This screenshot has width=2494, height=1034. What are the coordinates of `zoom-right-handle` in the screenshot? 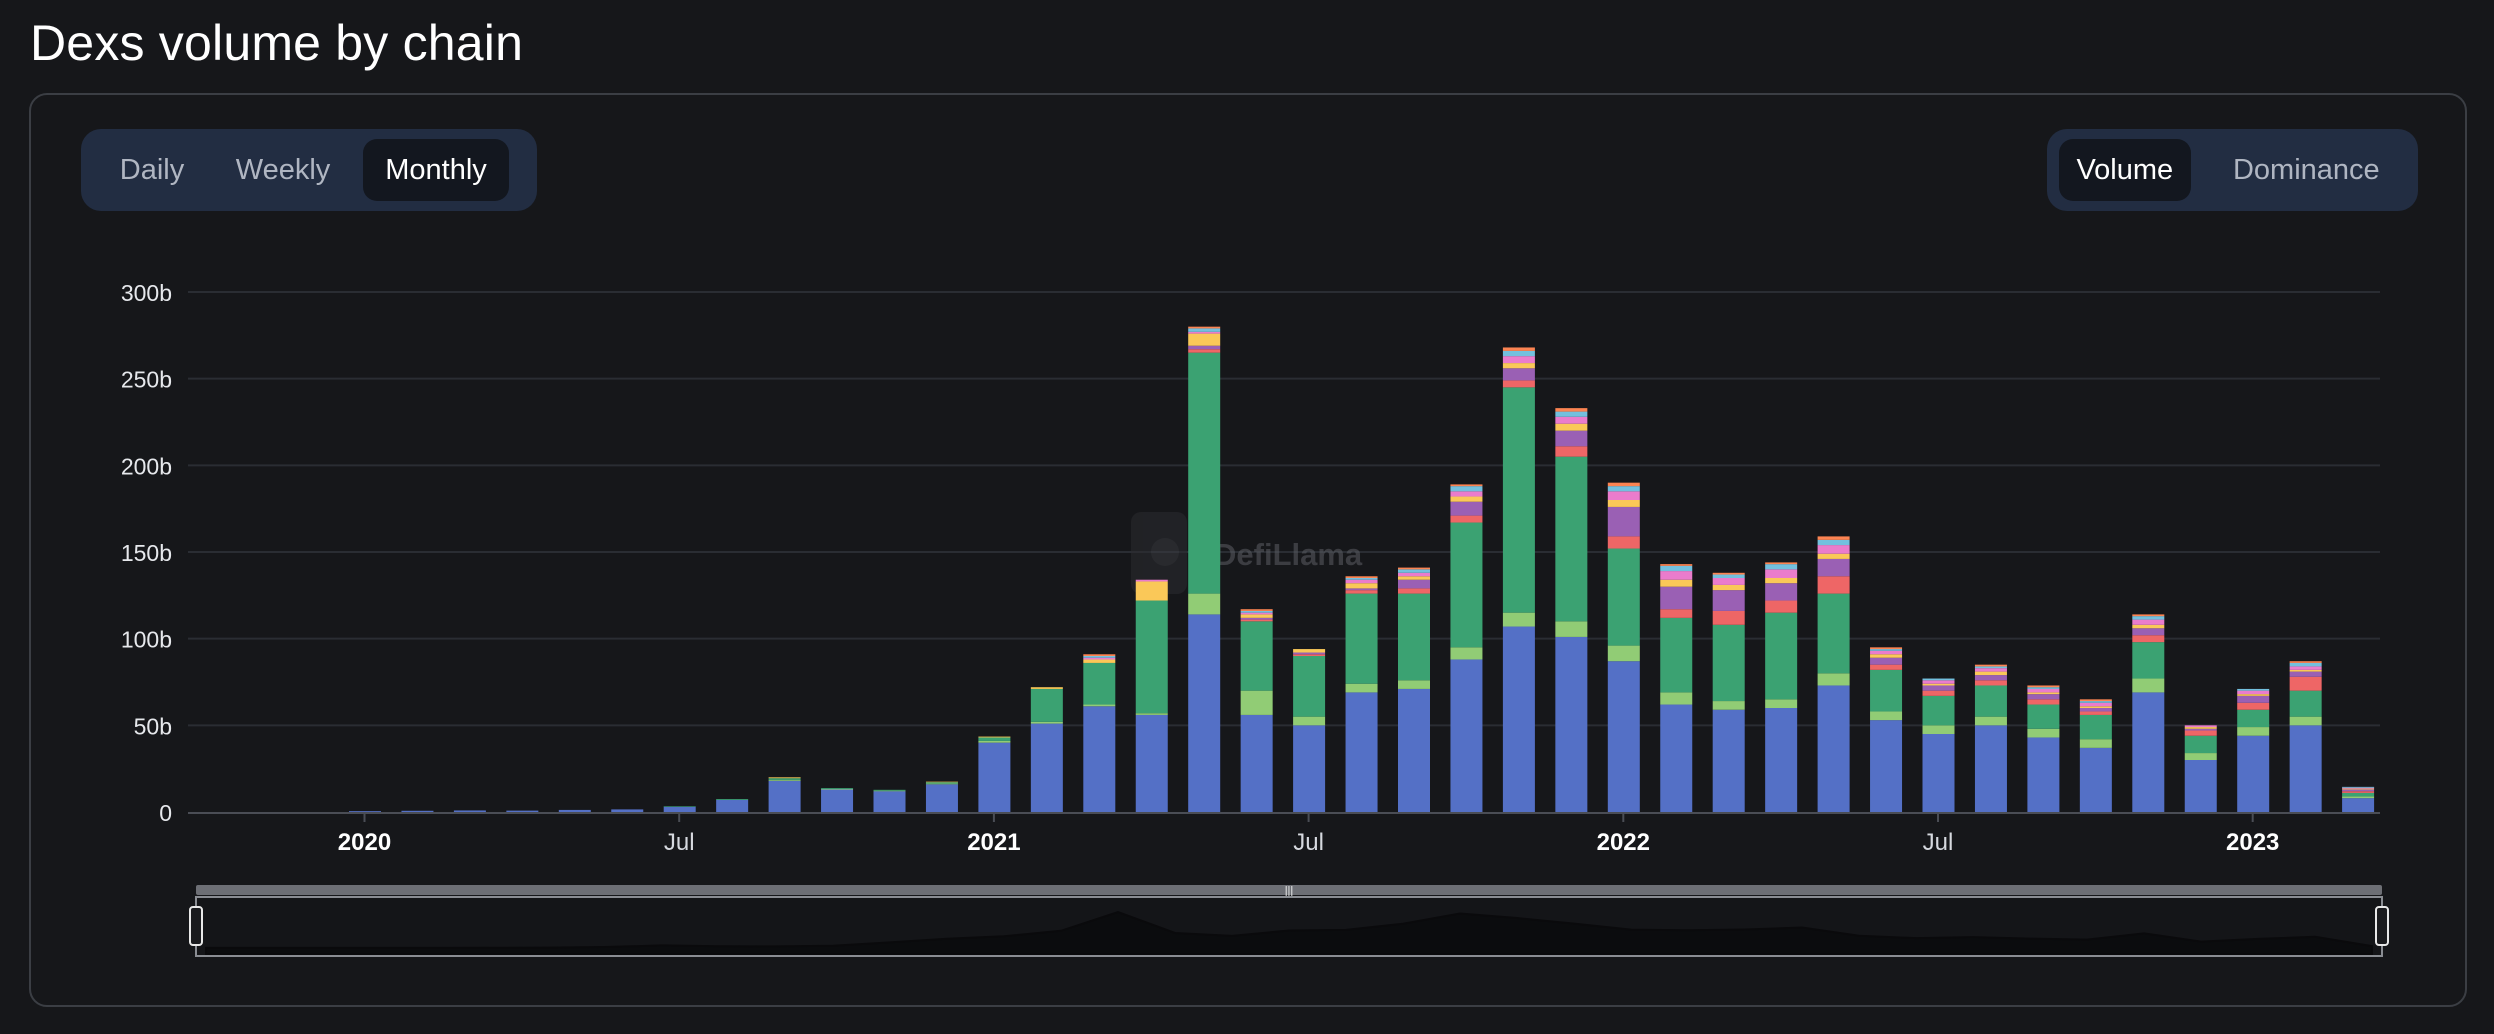 It's located at (2382, 926).